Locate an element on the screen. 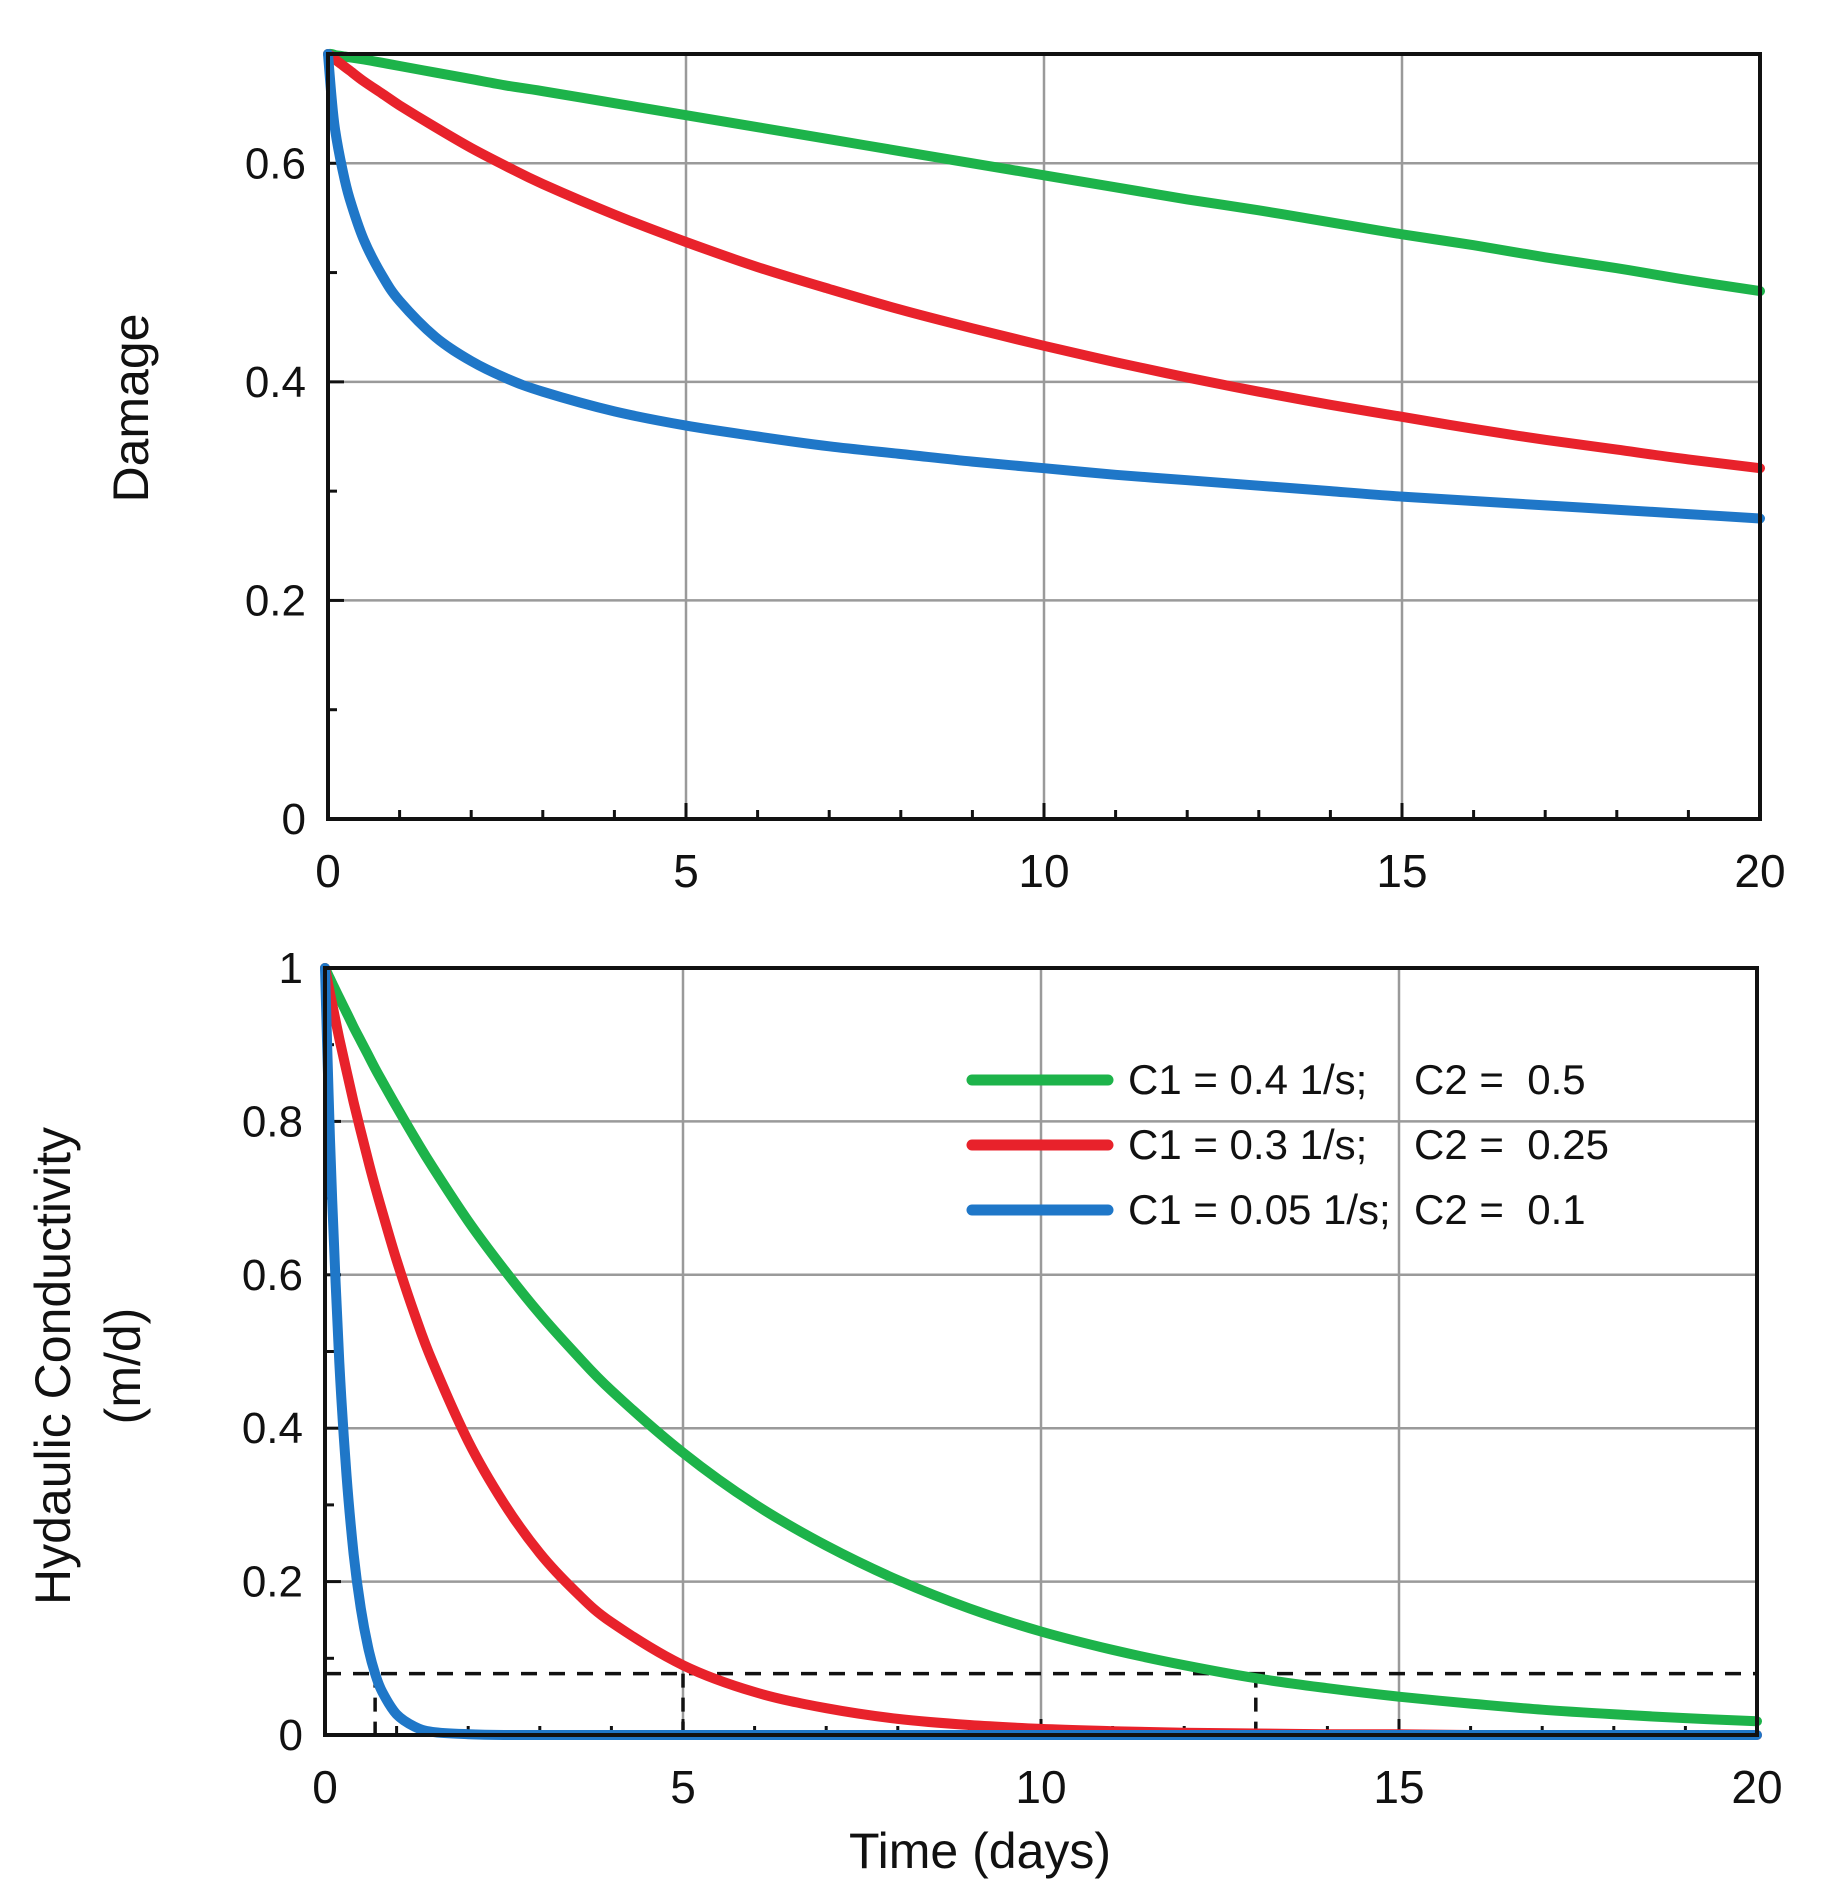 This screenshot has width=1822, height=1898. legend-label-red: C1 = 0.3 1/s; C2 = 0.25 is located at coordinates (1368, 1144).